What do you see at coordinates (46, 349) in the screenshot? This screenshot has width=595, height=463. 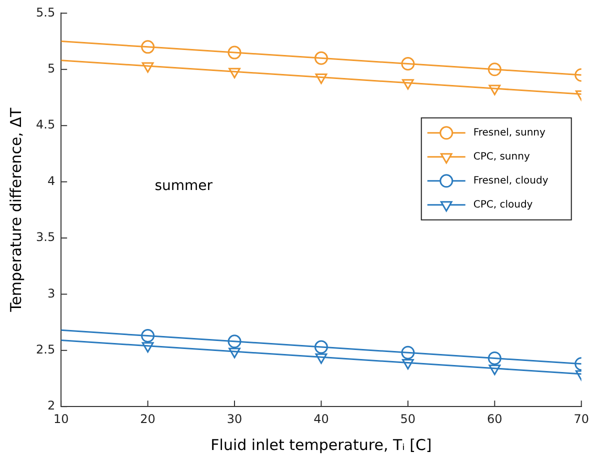 I see `y-tick-label: 2.5` at bounding box center [46, 349].